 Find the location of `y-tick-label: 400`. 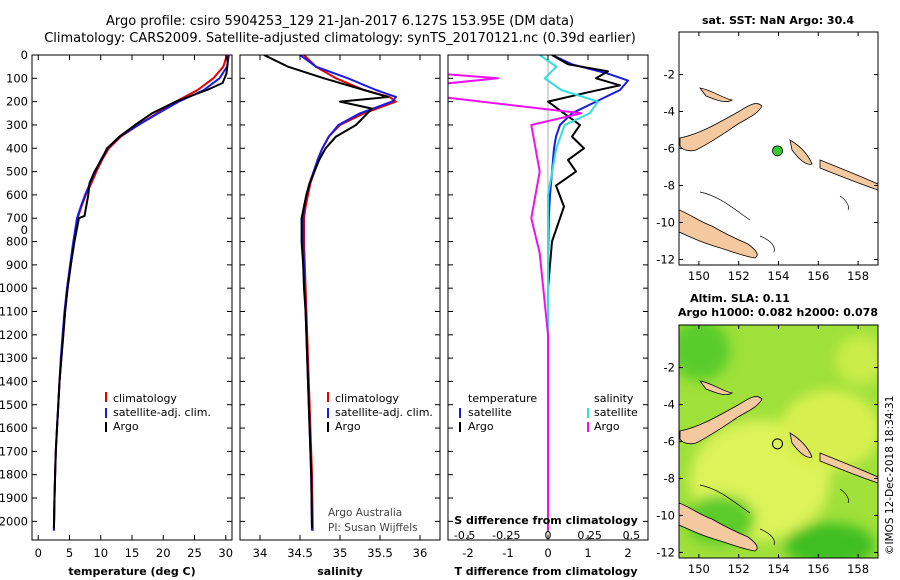

y-tick-label: 400 is located at coordinates (17, 148).